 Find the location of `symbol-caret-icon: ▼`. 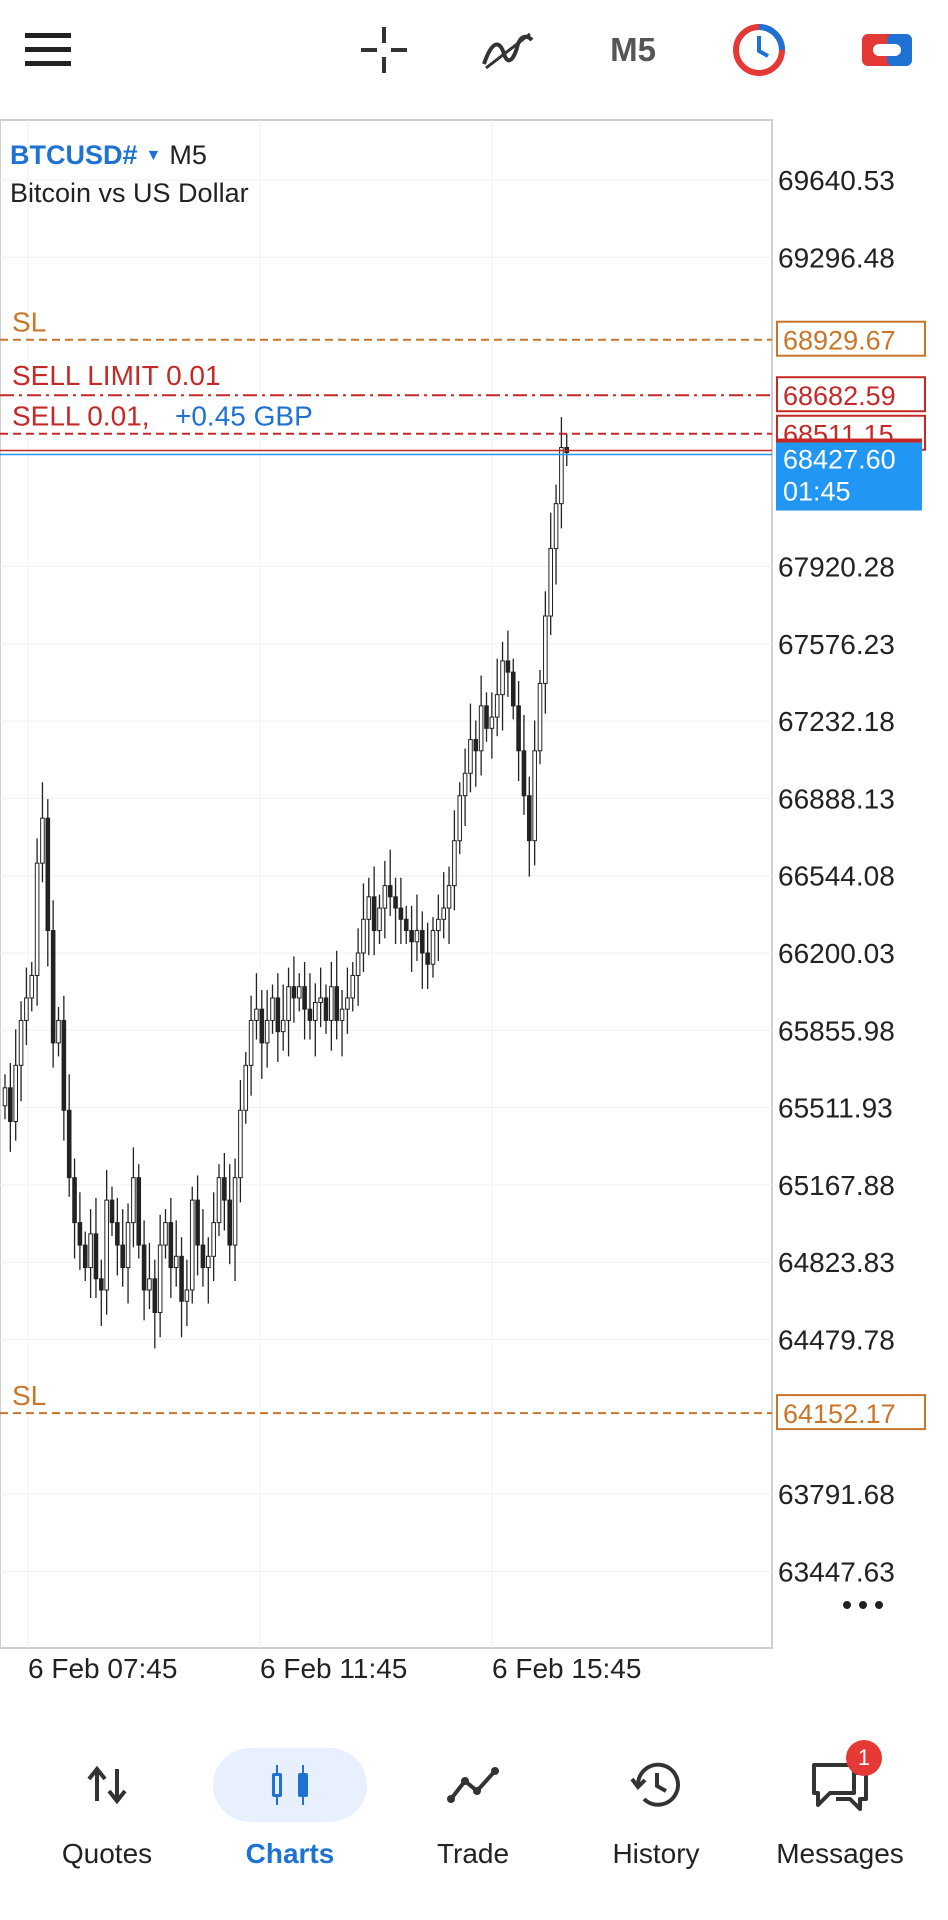

symbol-caret-icon: ▼ is located at coordinates (153, 155).